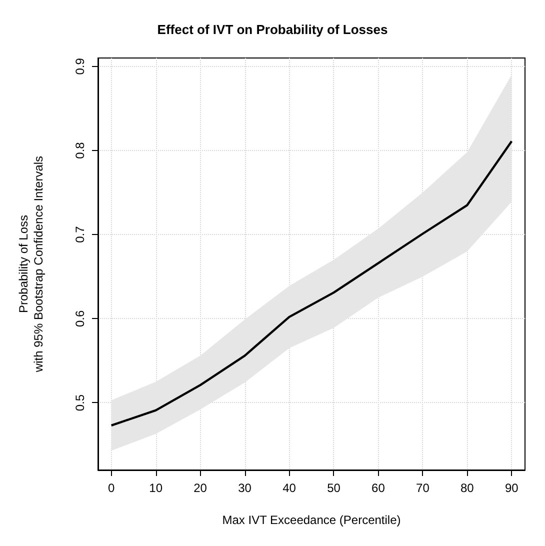 The image size is (545, 546). Describe the element at coordinates (201, 488) in the screenshot. I see `x-tick-label: 20` at that location.